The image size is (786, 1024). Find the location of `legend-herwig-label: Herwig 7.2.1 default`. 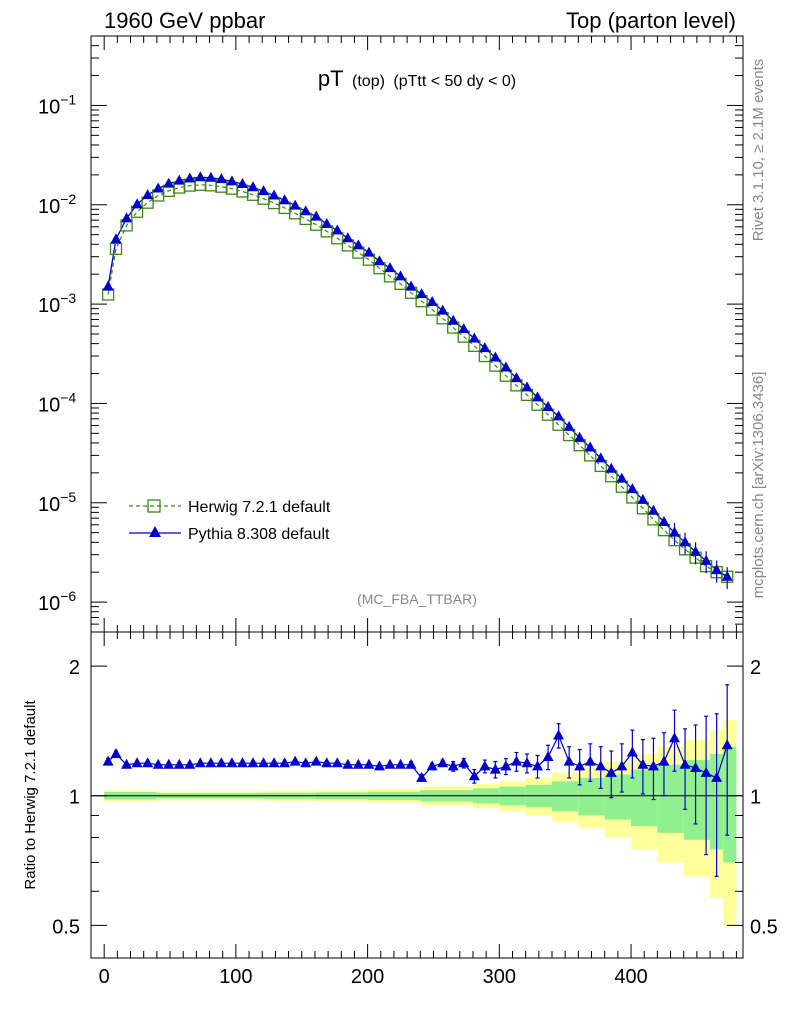

legend-herwig-label: Herwig 7.2.1 default is located at coordinates (259, 507).